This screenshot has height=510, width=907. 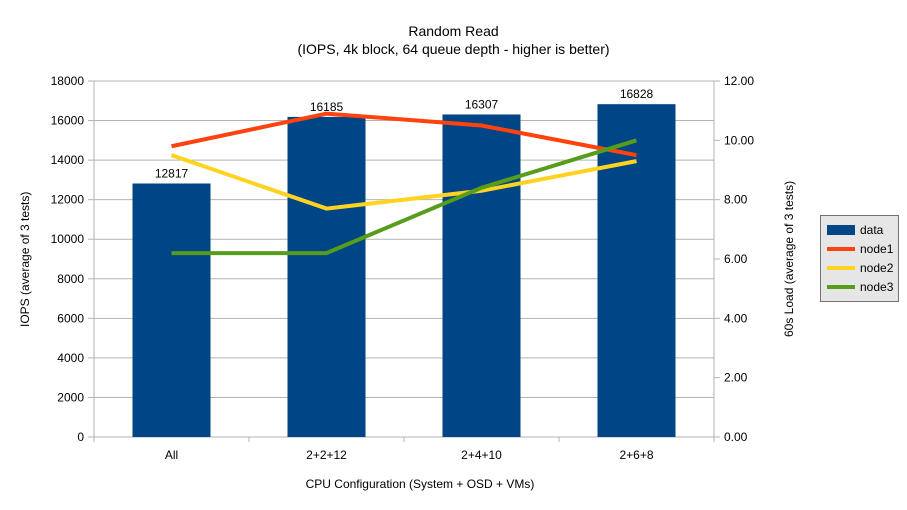 What do you see at coordinates (636, 455) in the screenshot?
I see `x-tick-label: 2+6+8` at bounding box center [636, 455].